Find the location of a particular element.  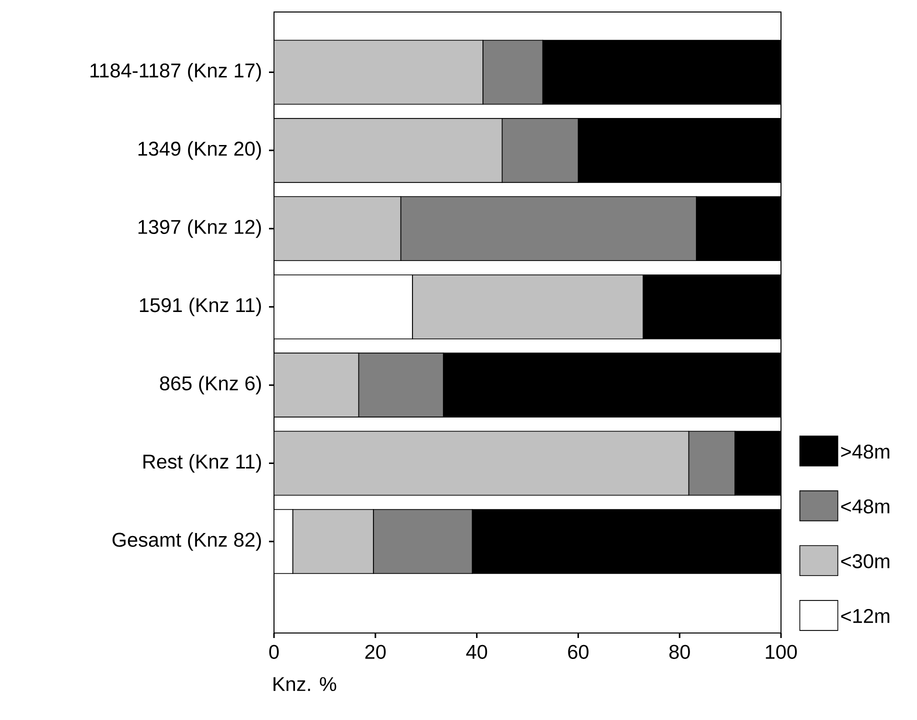

y-tick-label: Rest (Knz 11) is located at coordinates (202, 463).